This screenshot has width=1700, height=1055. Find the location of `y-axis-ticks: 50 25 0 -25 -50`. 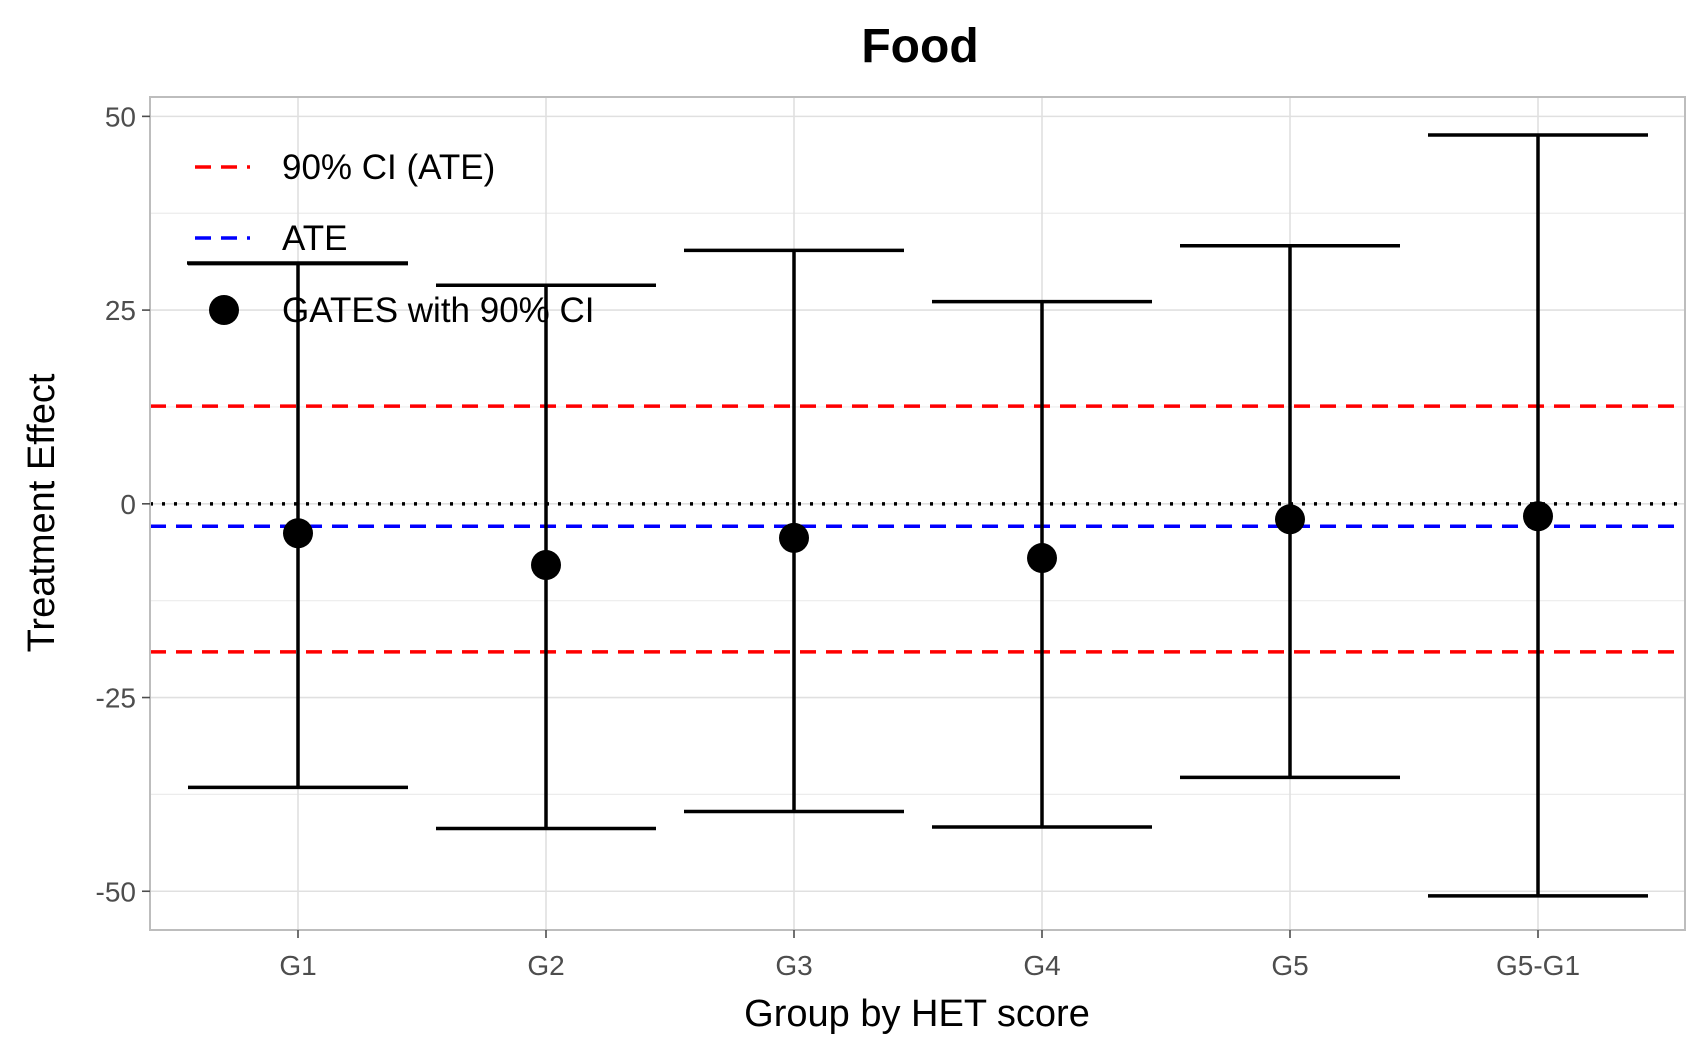

y-axis-ticks: 50 25 0 -25 -50 is located at coordinates (123, 504).